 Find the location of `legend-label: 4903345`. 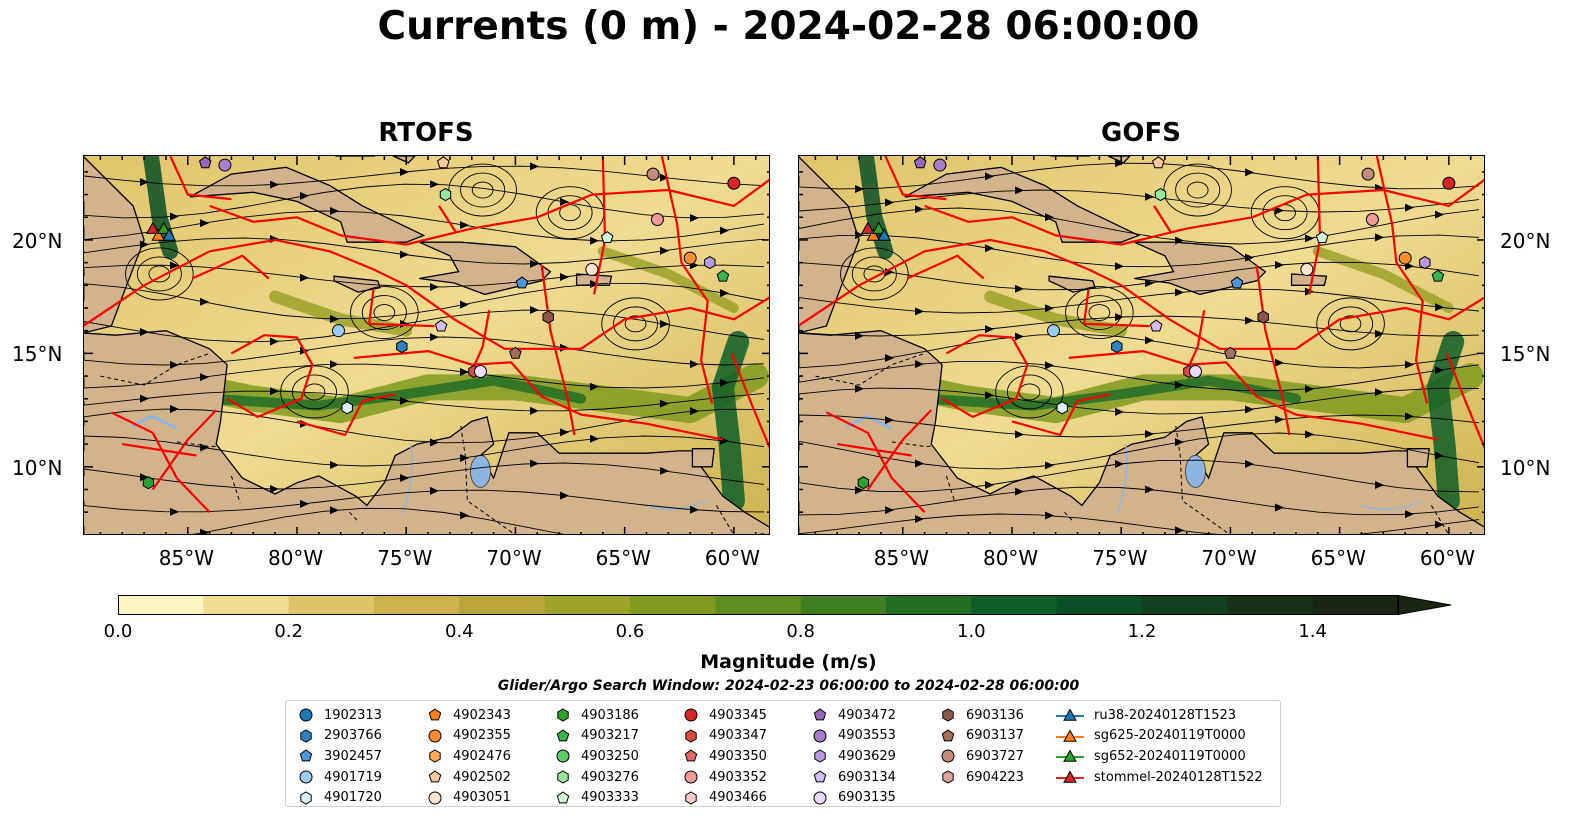

legend-label: 4903345 is located at coordinates (738, 715).